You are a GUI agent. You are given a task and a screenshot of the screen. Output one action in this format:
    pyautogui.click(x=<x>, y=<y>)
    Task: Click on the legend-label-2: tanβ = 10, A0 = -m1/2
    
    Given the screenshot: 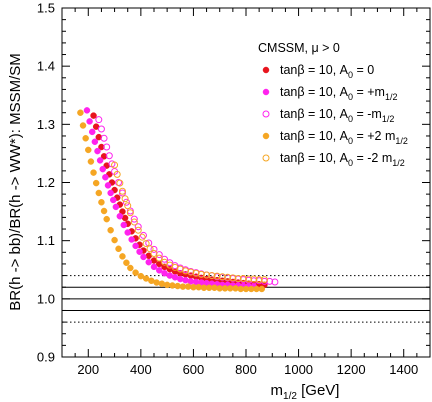 What is the action you would take?
    pyautogui.click(x=337, y=115)
    